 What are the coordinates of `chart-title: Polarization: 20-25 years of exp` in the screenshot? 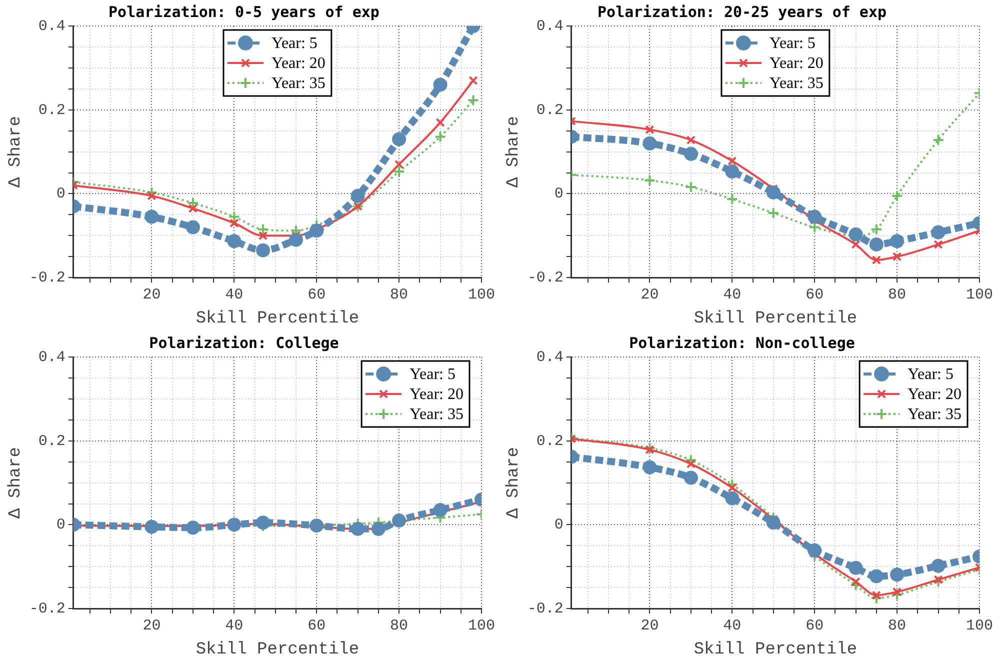 It's located at (742, 11).